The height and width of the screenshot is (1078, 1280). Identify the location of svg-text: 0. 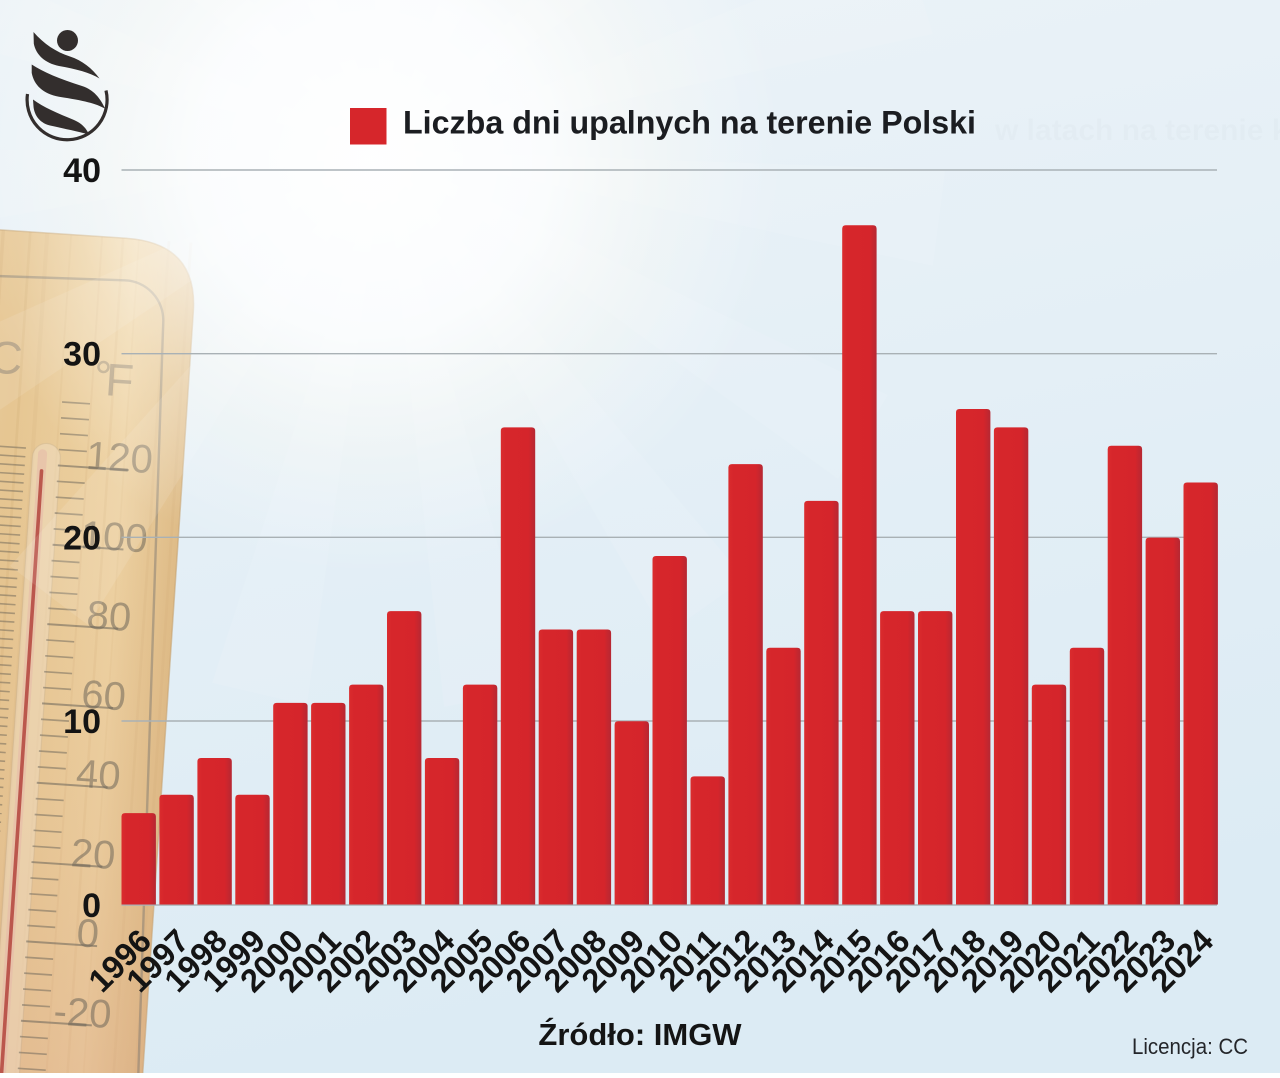
(91, 906).